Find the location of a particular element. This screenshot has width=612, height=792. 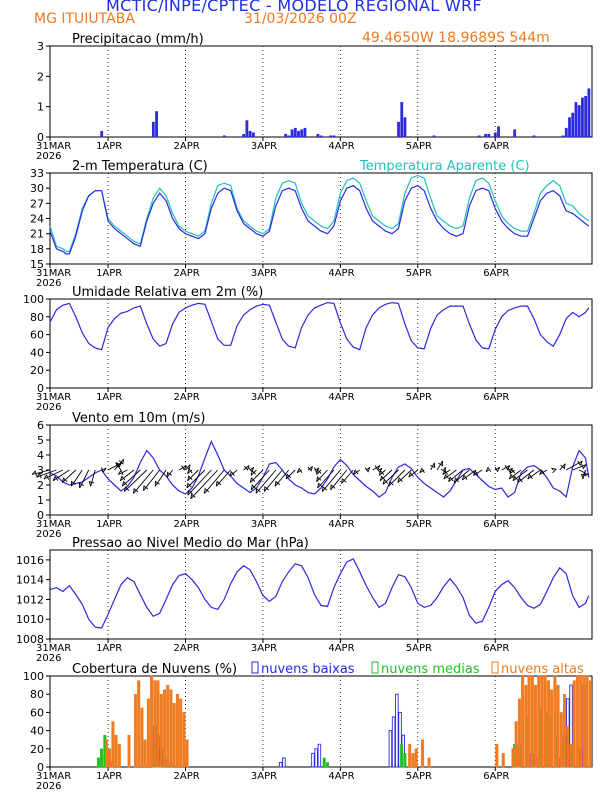

humidity-xtick-label: 1APR is located at coordinates (109, 397).